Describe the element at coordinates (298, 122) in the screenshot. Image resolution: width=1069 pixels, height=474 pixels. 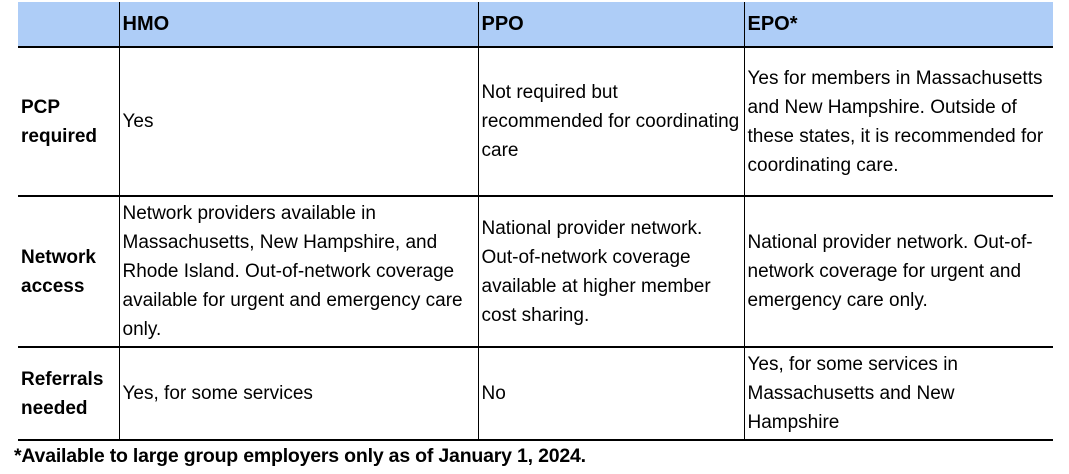
I see `cell-pcp-hmo: Yes` at that location.